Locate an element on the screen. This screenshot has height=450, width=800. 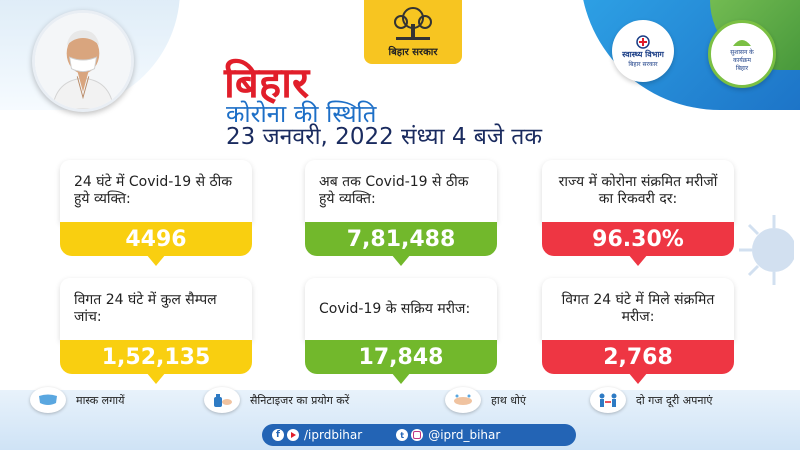
handwash-icon is located at coordinates (463, 400).